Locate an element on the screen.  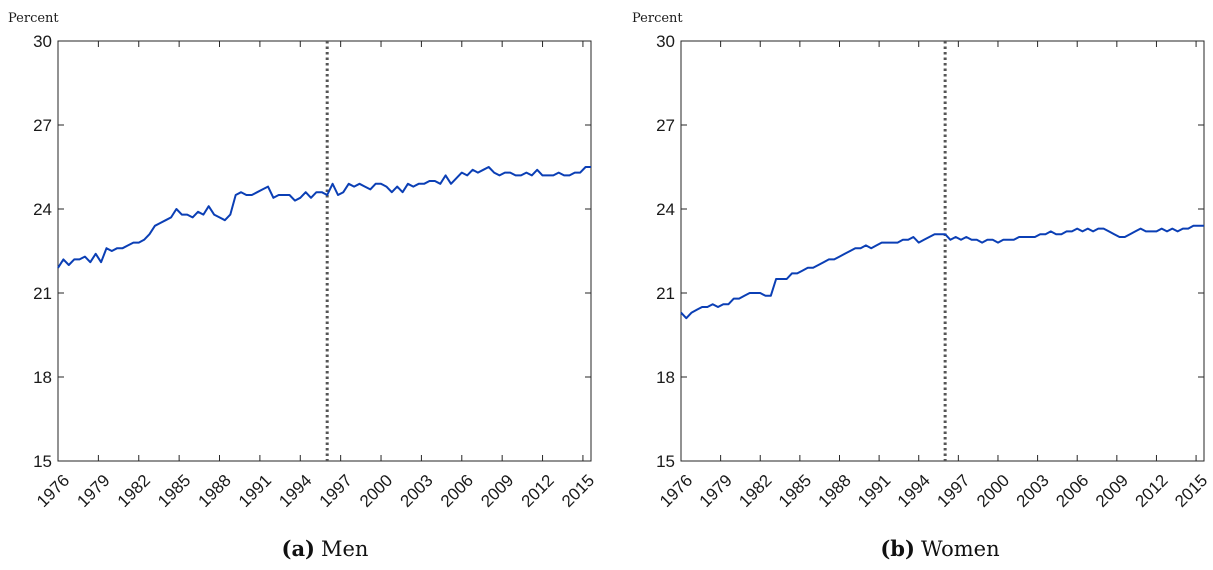
caption-text-men: Men is located at coordinates (344, 549).